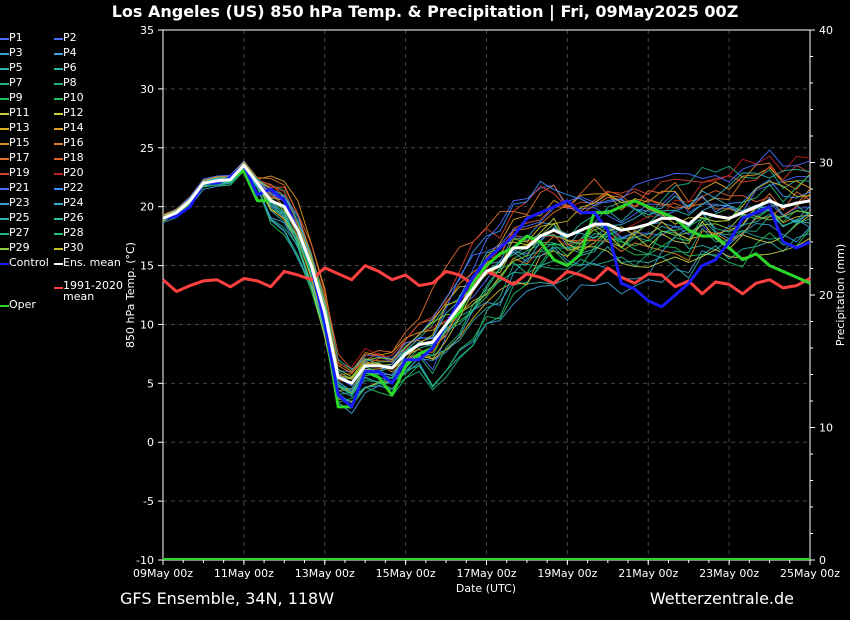  What do you see at coordinates (70, 37) in the screenshot?
I see `legend-label: P2` at bounding box center [70, 37].